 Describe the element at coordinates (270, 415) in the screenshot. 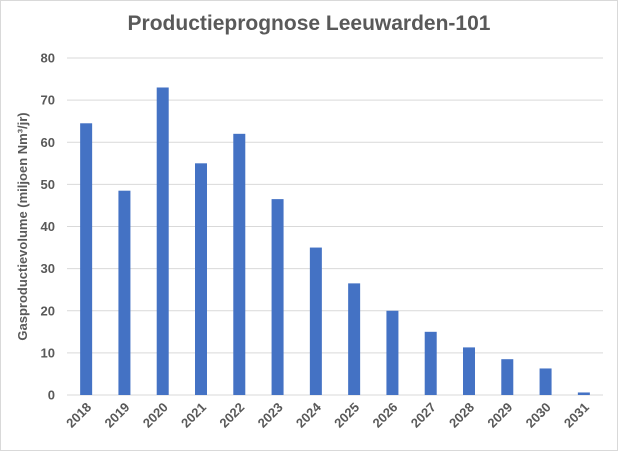

I see `x-tick-label-2023: 2023` at that location.